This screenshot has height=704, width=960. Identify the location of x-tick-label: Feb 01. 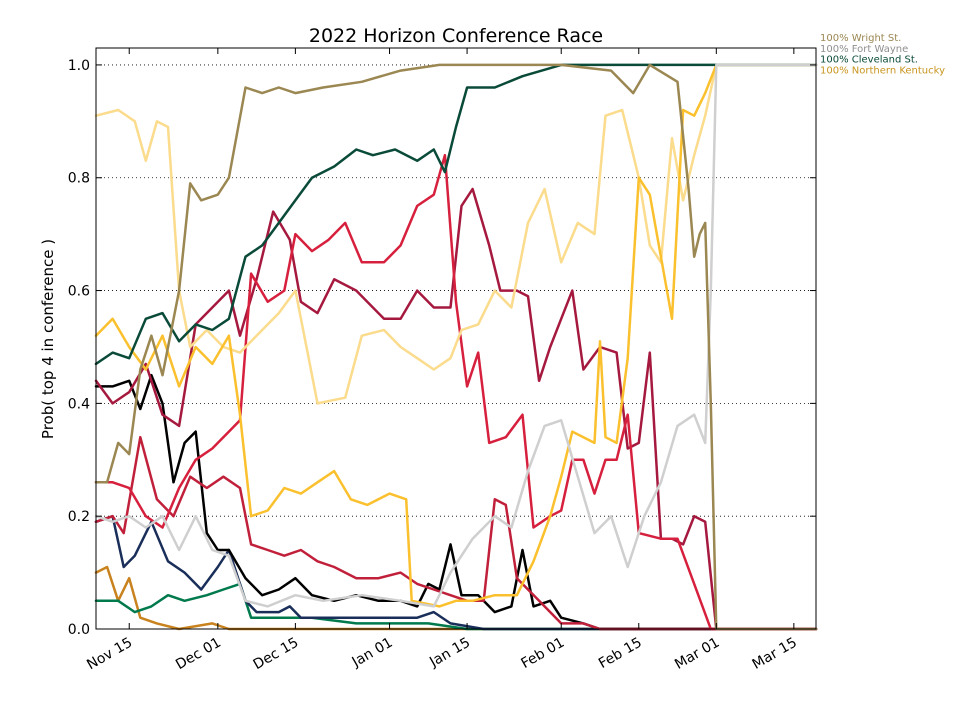
(542, 653).